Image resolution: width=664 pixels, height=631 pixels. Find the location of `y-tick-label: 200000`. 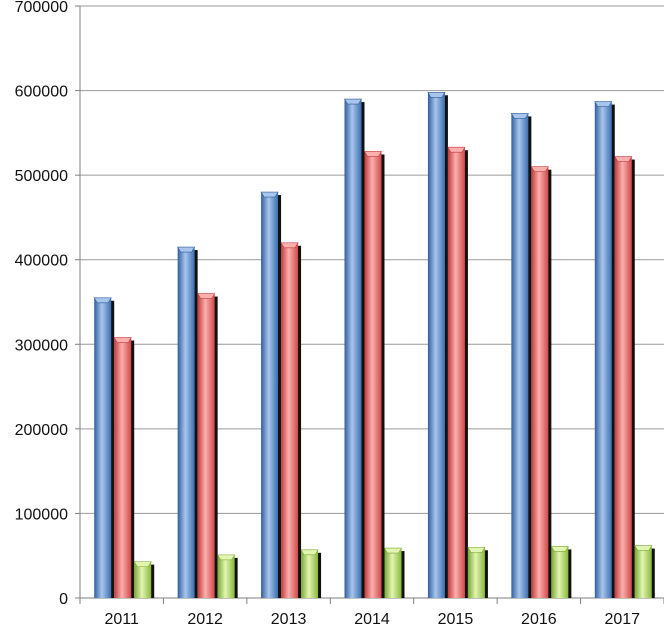

y-tick-label: 200000 is located at coordinates (41, 430).